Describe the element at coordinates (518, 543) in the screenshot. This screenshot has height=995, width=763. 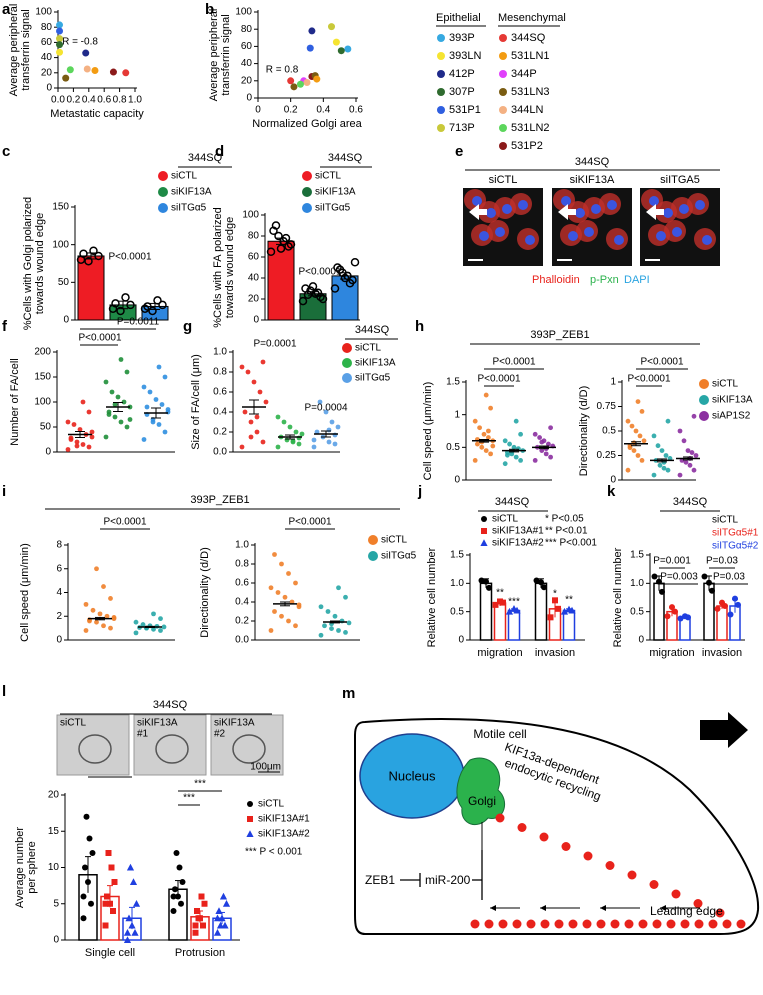
I see `legend-label: siKIF13A#2` at that location.